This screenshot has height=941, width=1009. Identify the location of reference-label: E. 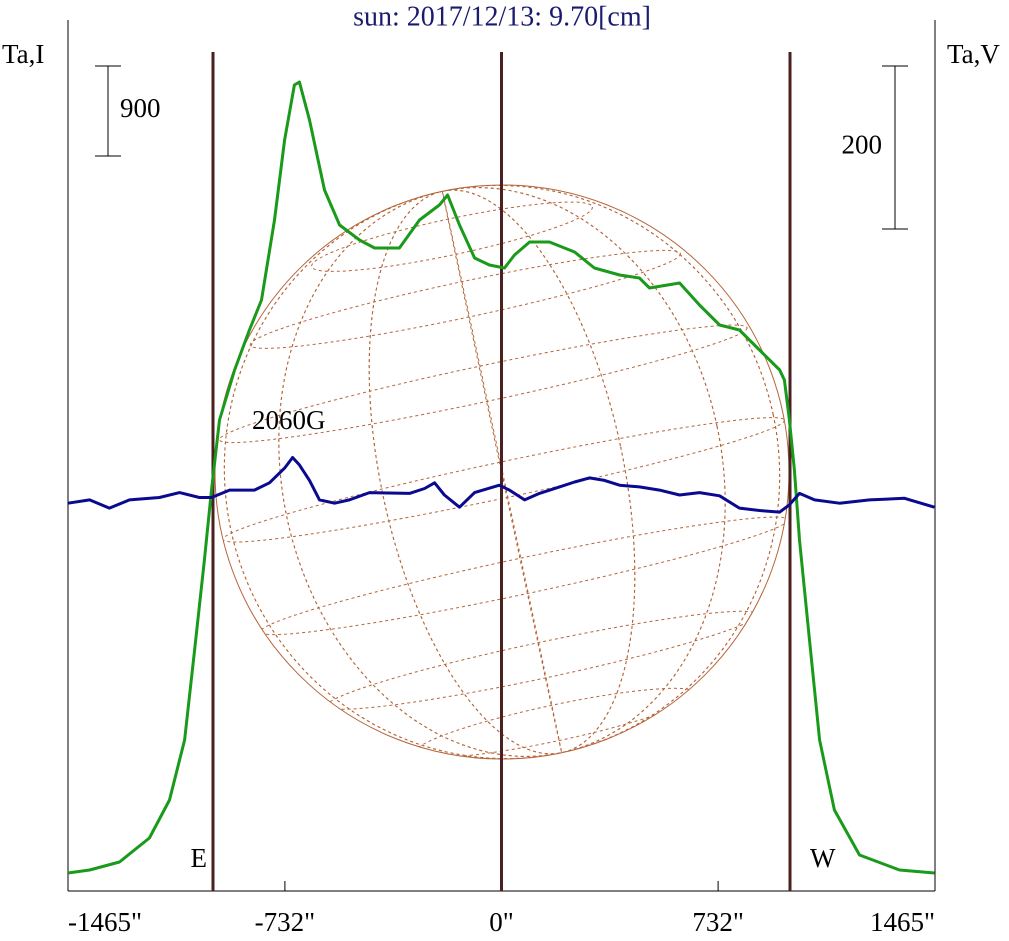
(198, 858).